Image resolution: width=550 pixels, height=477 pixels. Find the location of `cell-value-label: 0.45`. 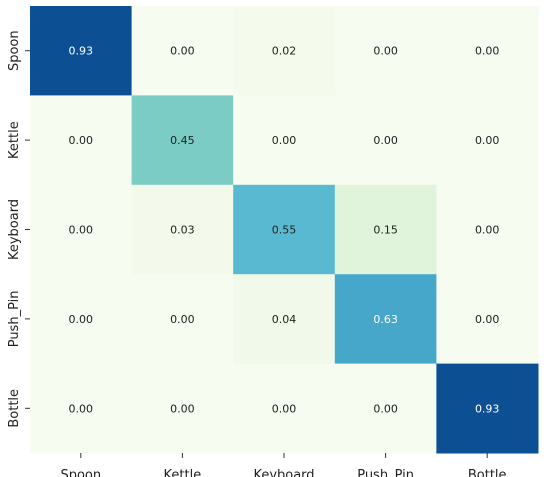

cell-value-label: 0.45 is located at coordinates (182, 140).